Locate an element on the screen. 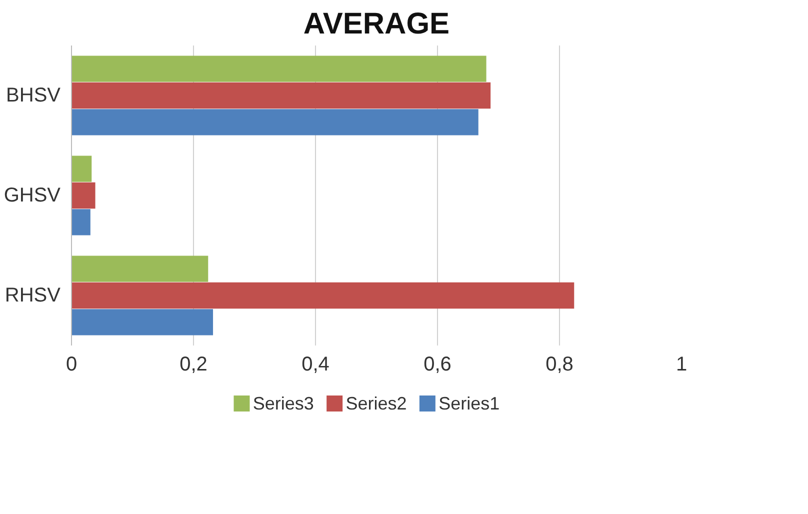 This screenshot has width=808, height=514. legend-label: Series2 is located at coordinates (376, 404).